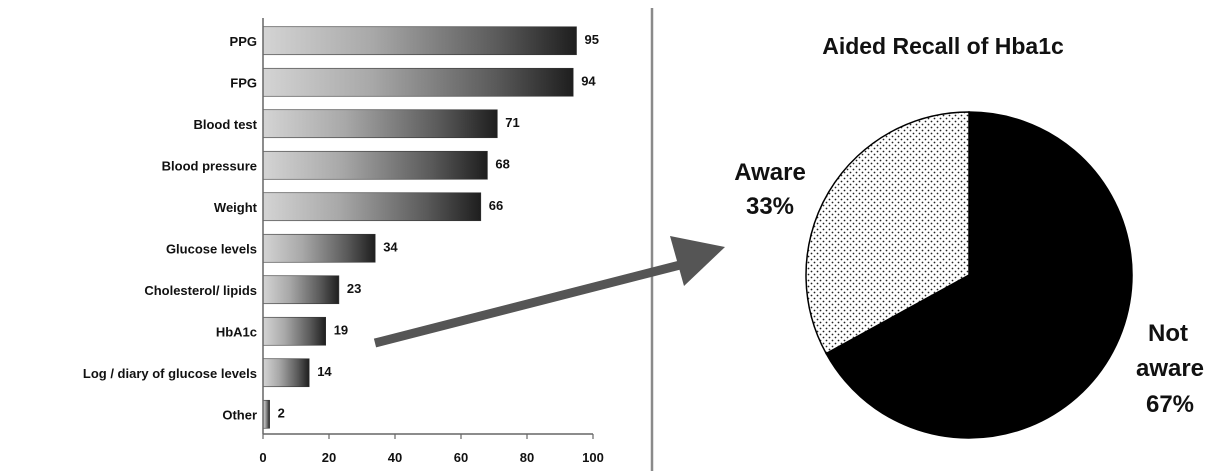 The height and width of the screenshot is (471, 1212). I want to click on bar-log-diary-of-glucose-levels, so click(286, 373).